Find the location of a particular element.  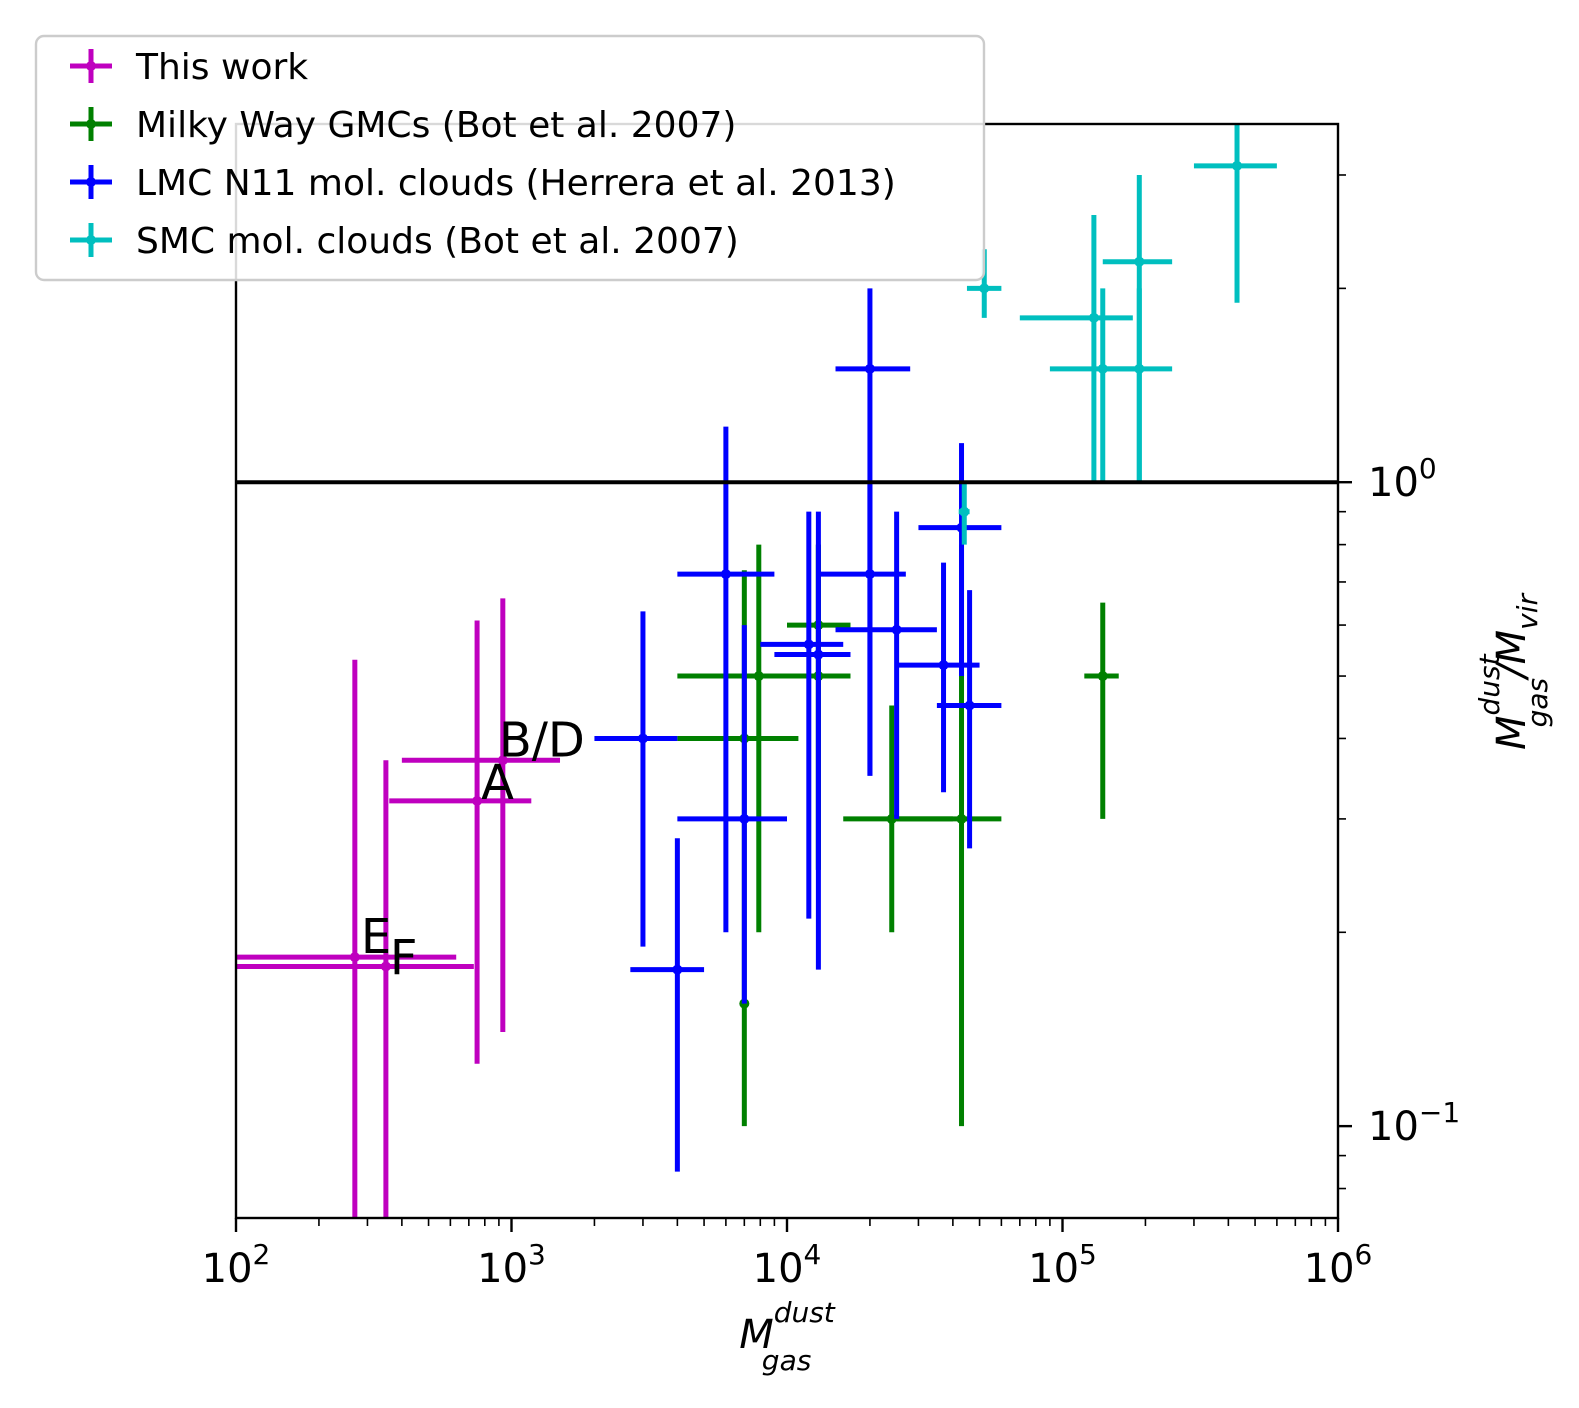

x-axis-title: Mdust gas is located at coordinates (787, 1336).